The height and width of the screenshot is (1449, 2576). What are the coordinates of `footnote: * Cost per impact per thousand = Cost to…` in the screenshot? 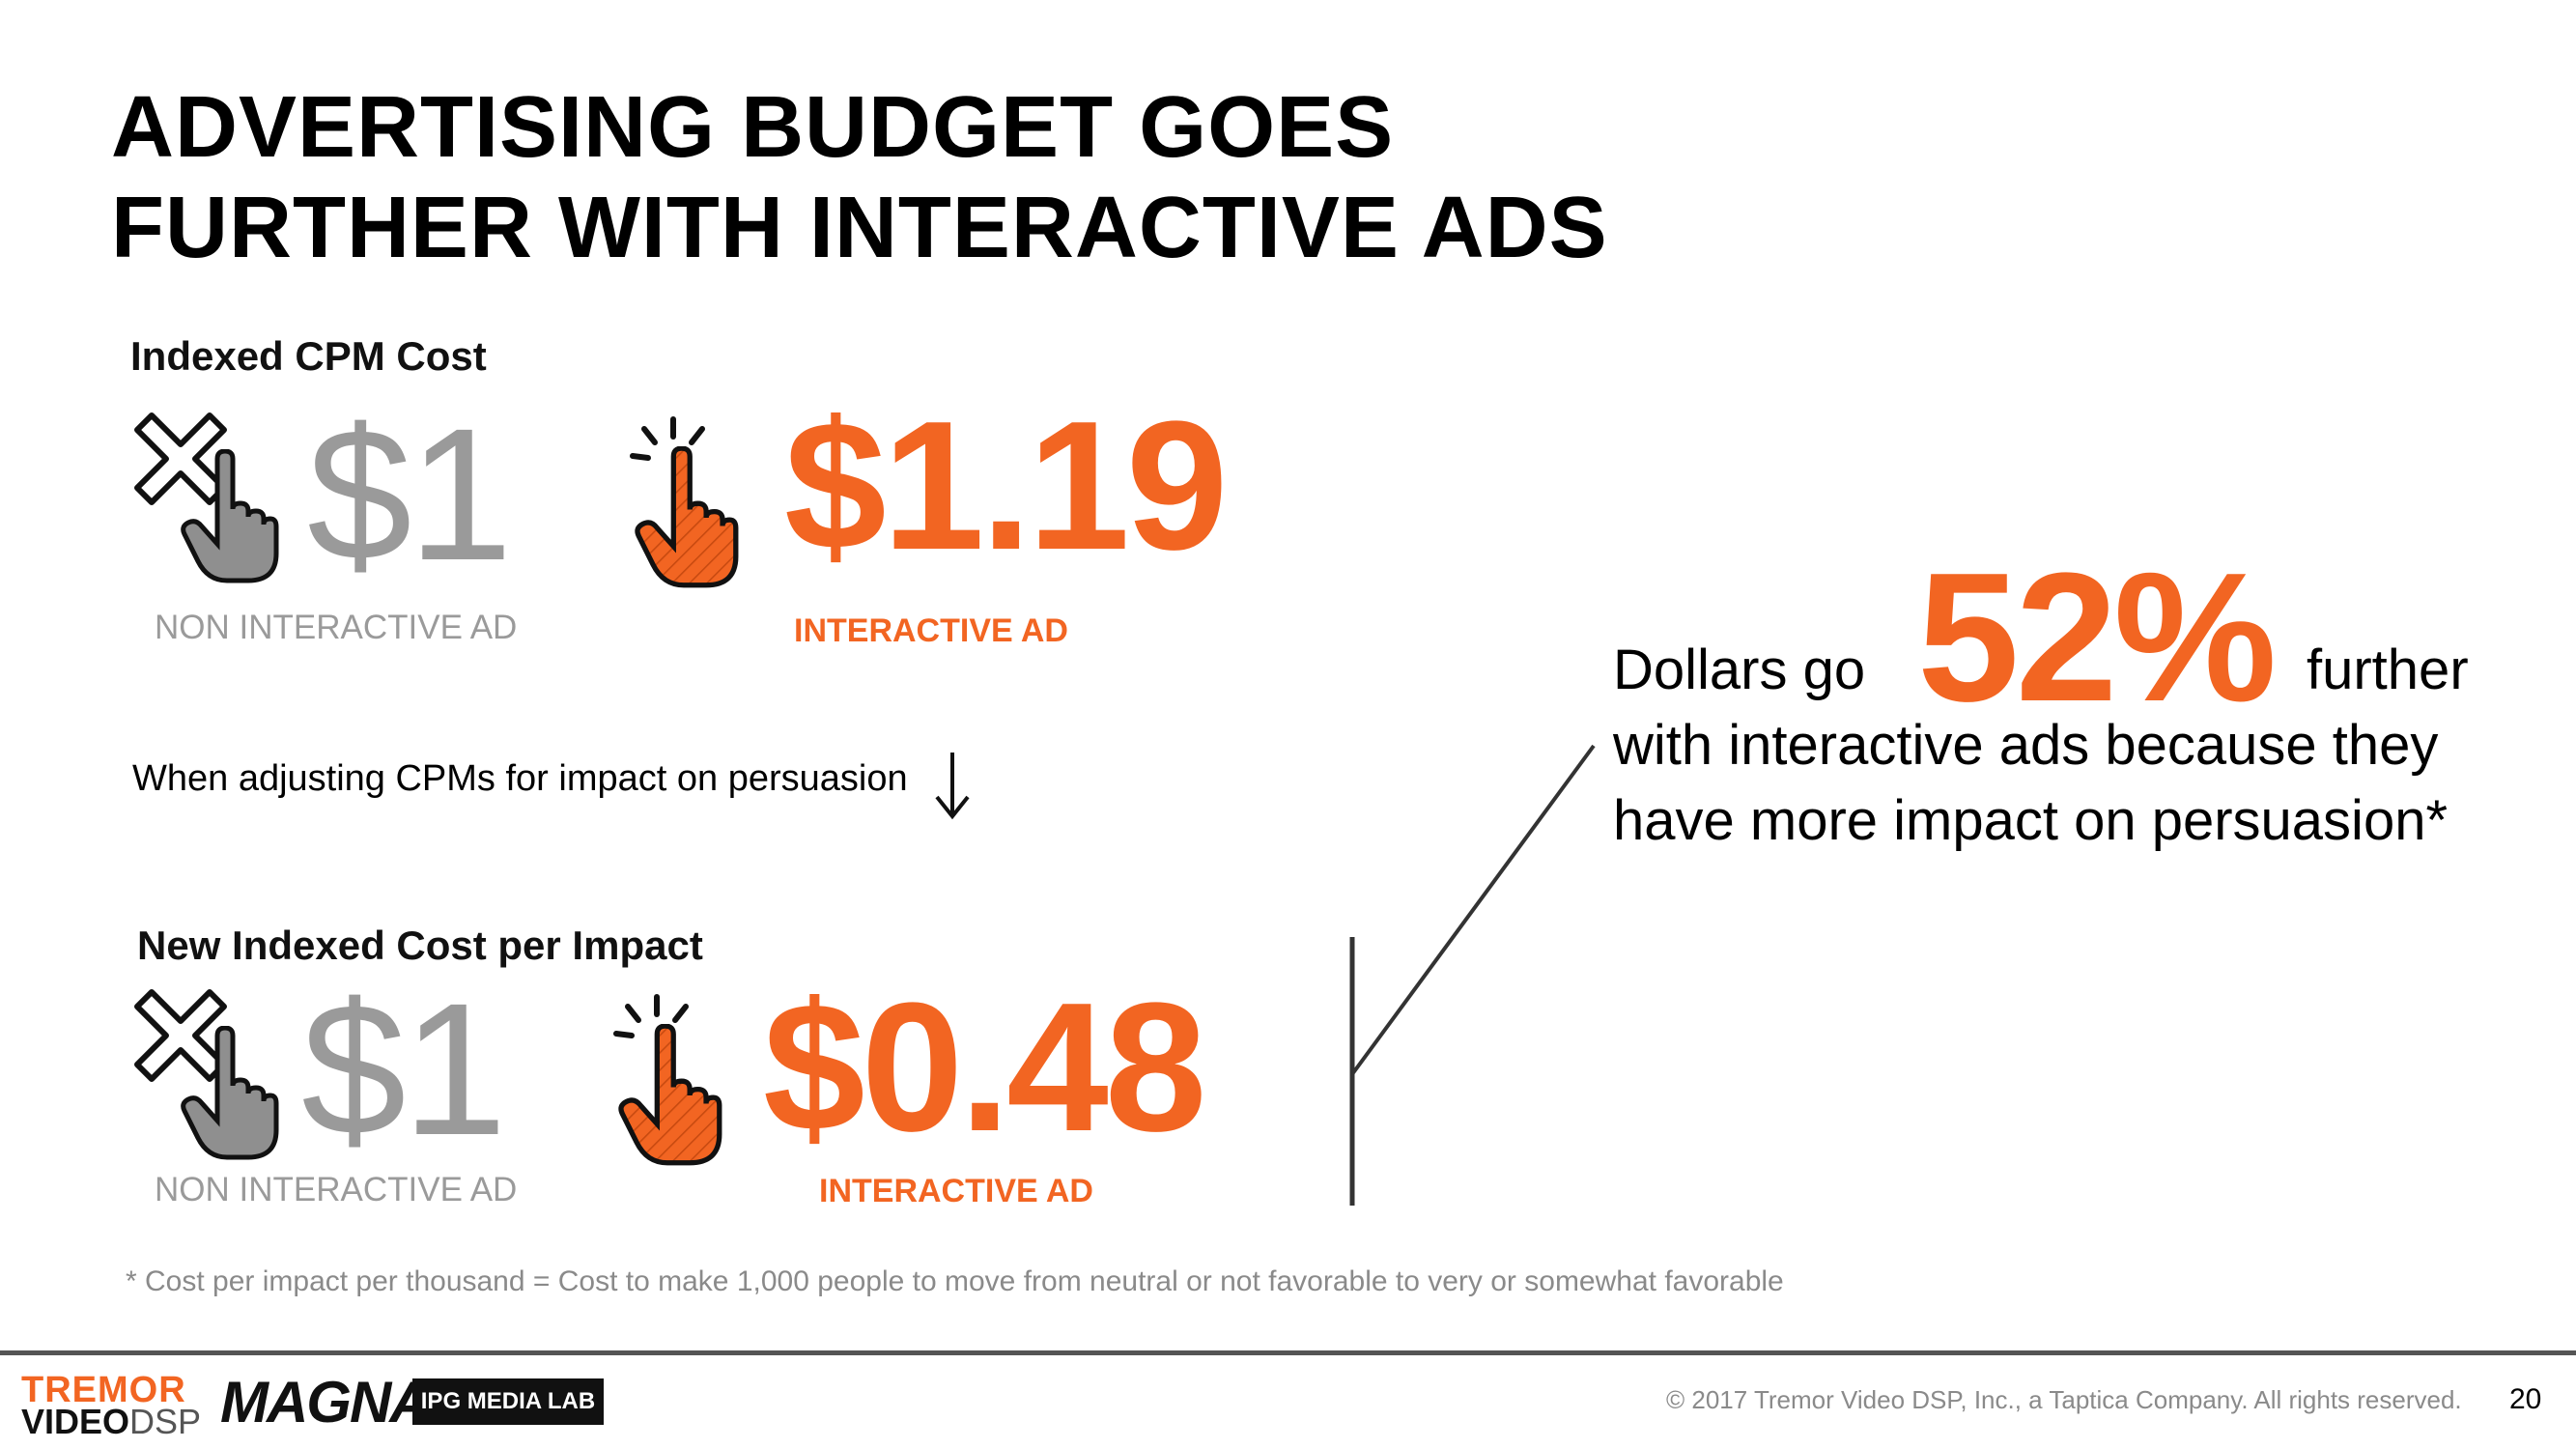 It's located at (955, 1281).